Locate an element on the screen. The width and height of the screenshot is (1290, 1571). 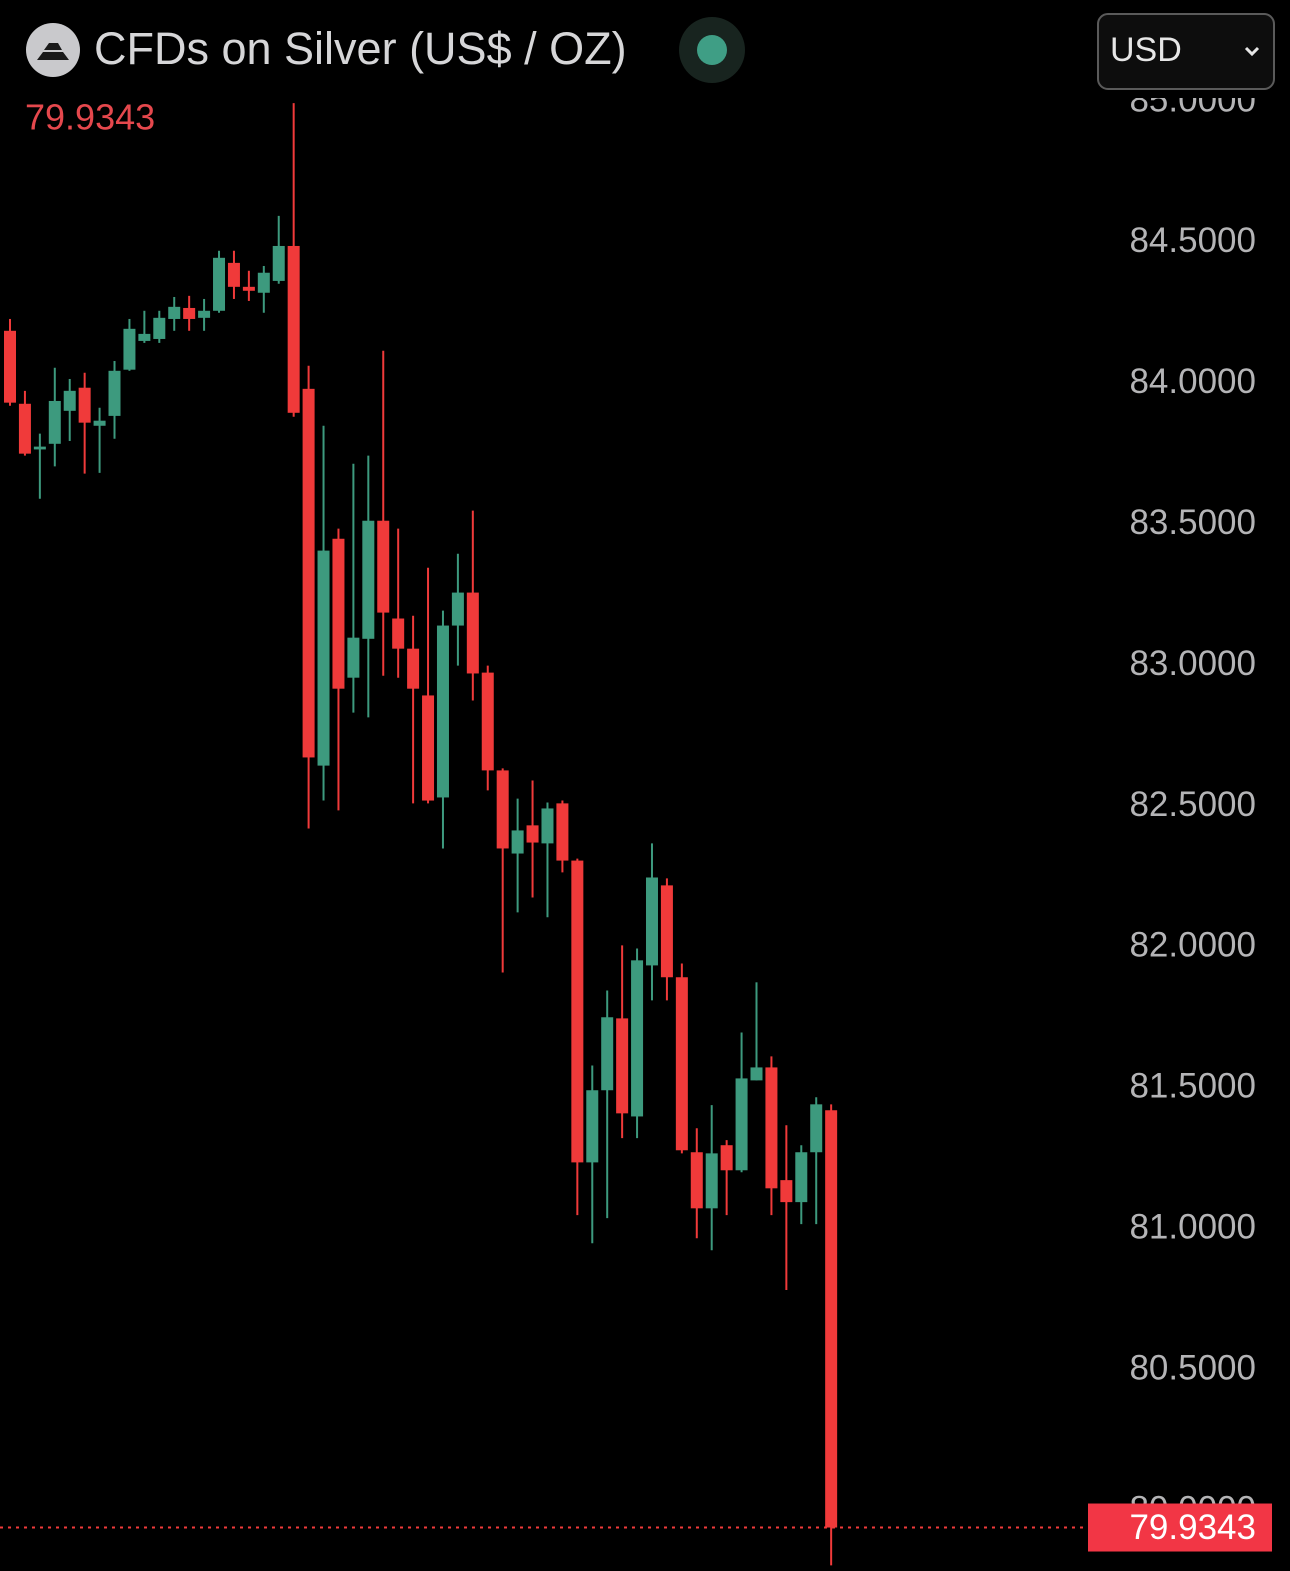
y-tick-label: 82.5000 is located at coordinates (1192, 804).